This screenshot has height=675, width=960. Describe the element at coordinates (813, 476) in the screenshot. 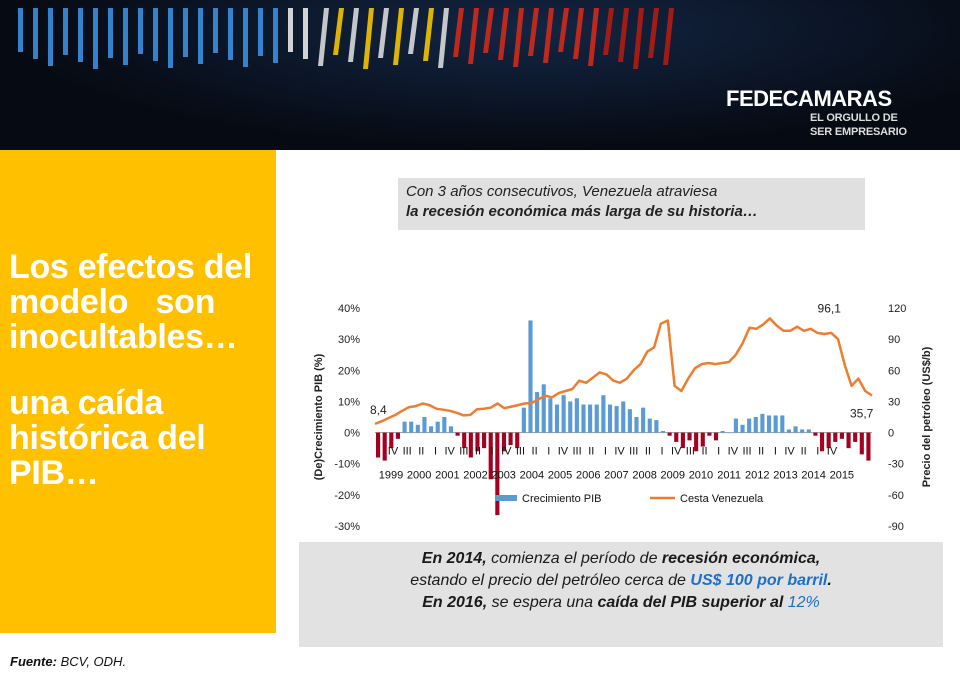

I see `year-label: 2014` at that location.